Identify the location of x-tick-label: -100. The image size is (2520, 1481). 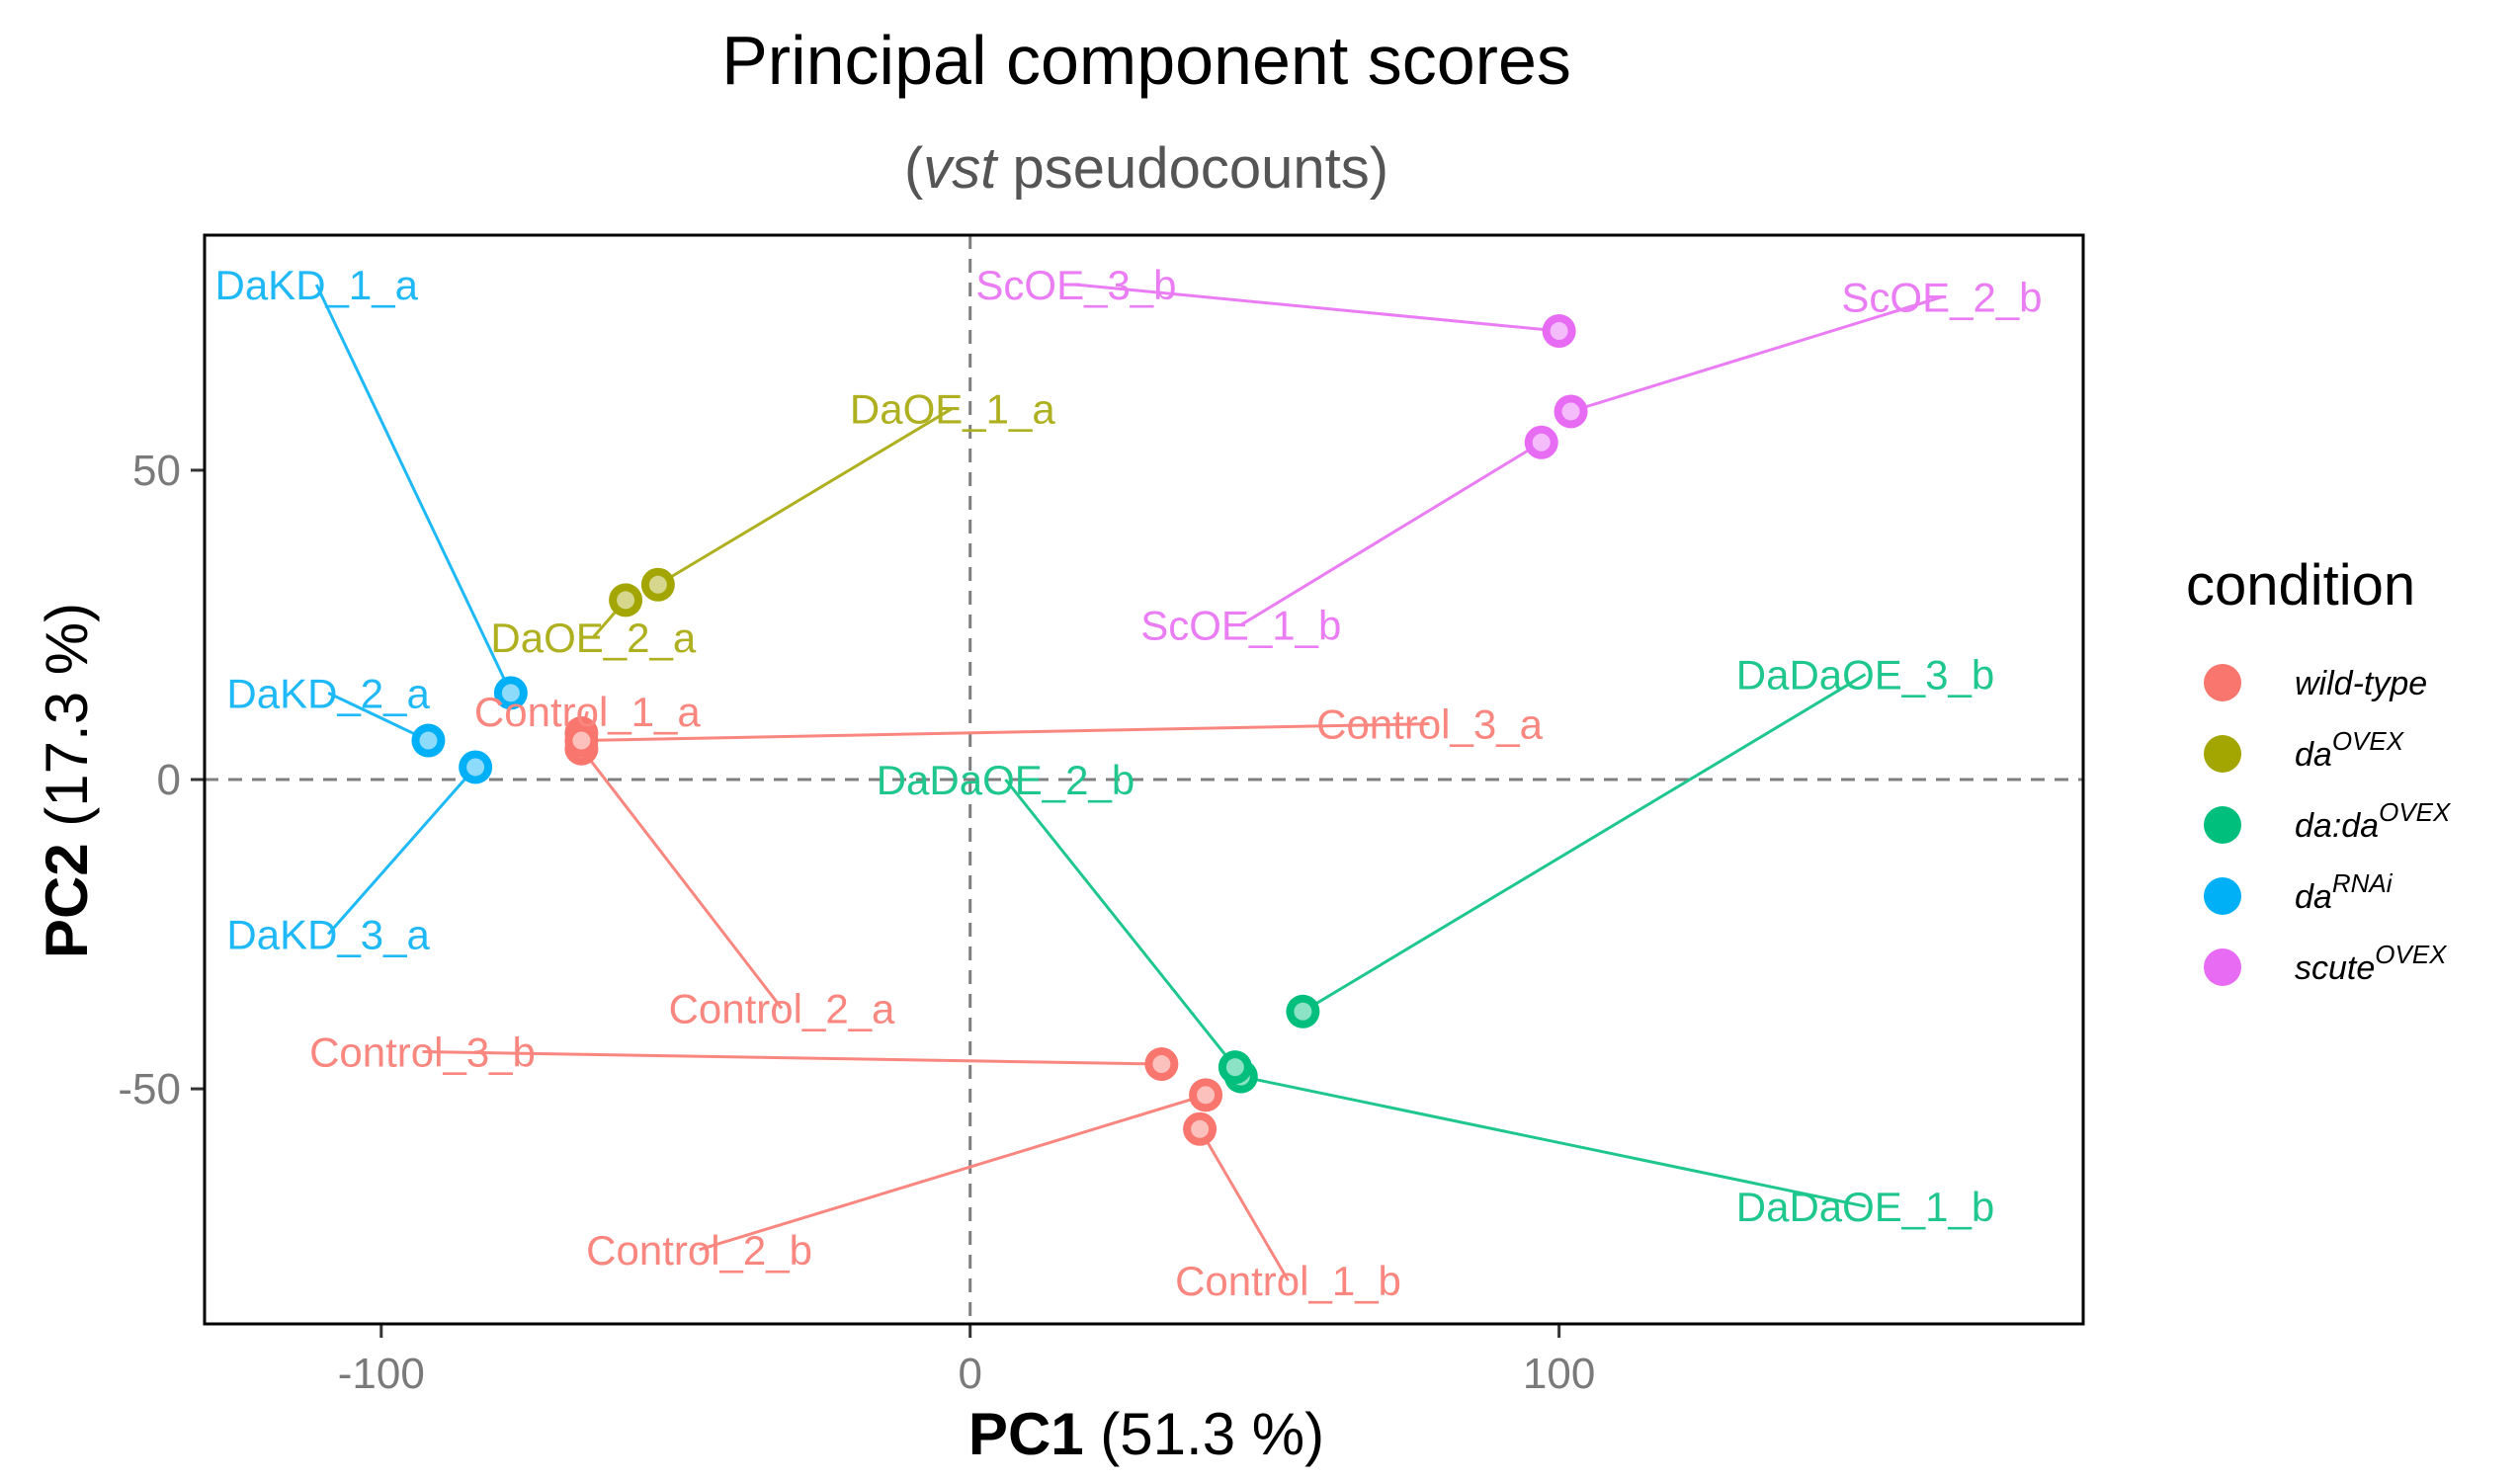
(381, 1374).